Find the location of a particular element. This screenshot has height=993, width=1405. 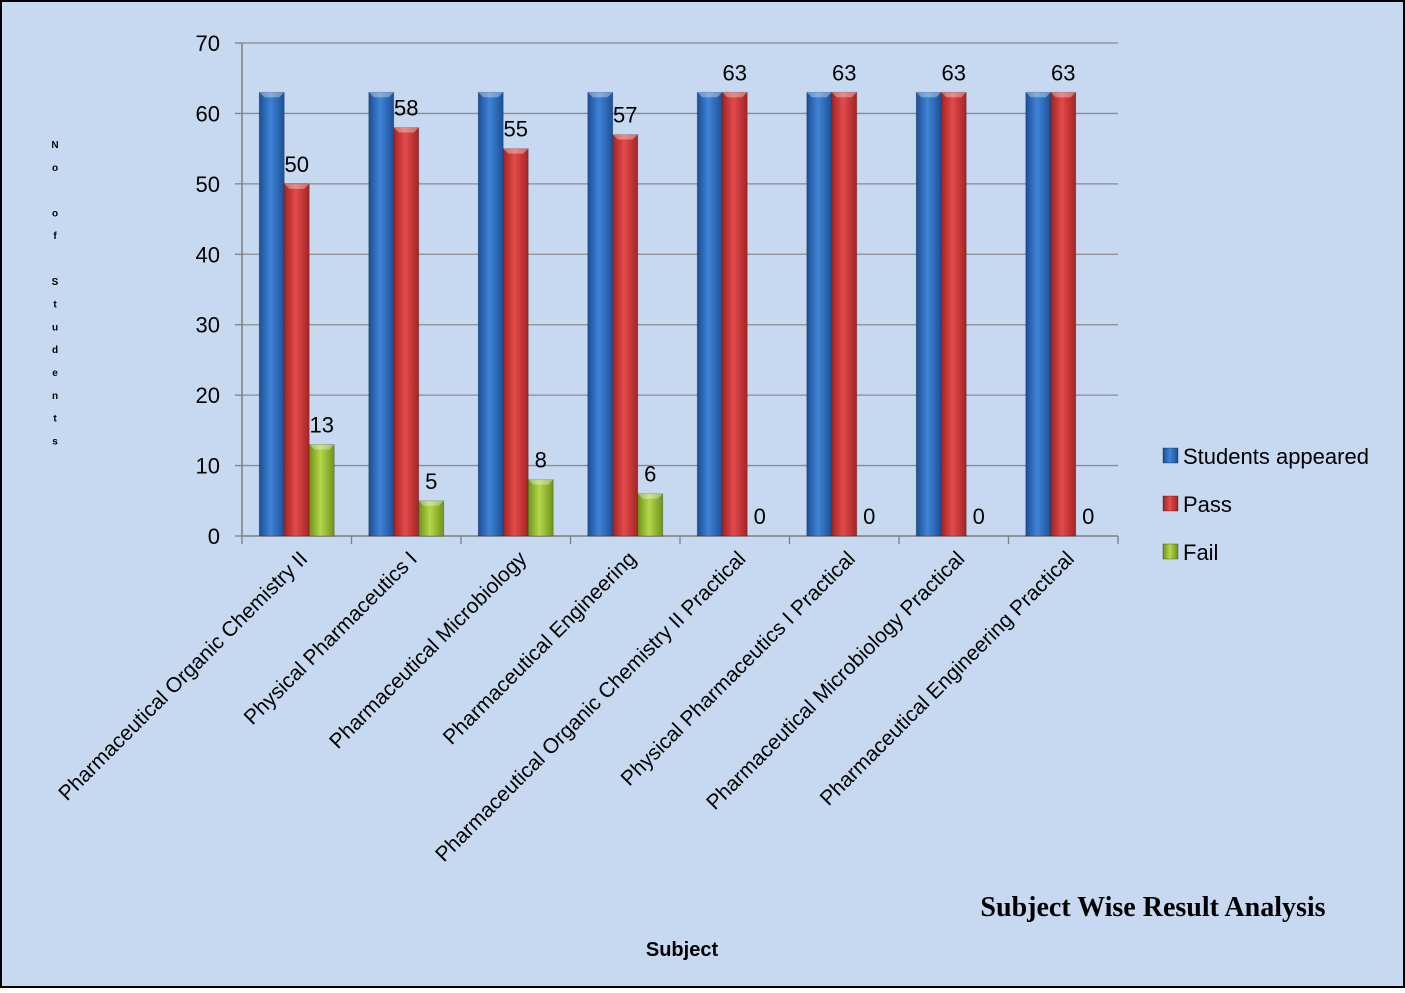

y-tick-label: 40 is located at coordinates (208, 254).